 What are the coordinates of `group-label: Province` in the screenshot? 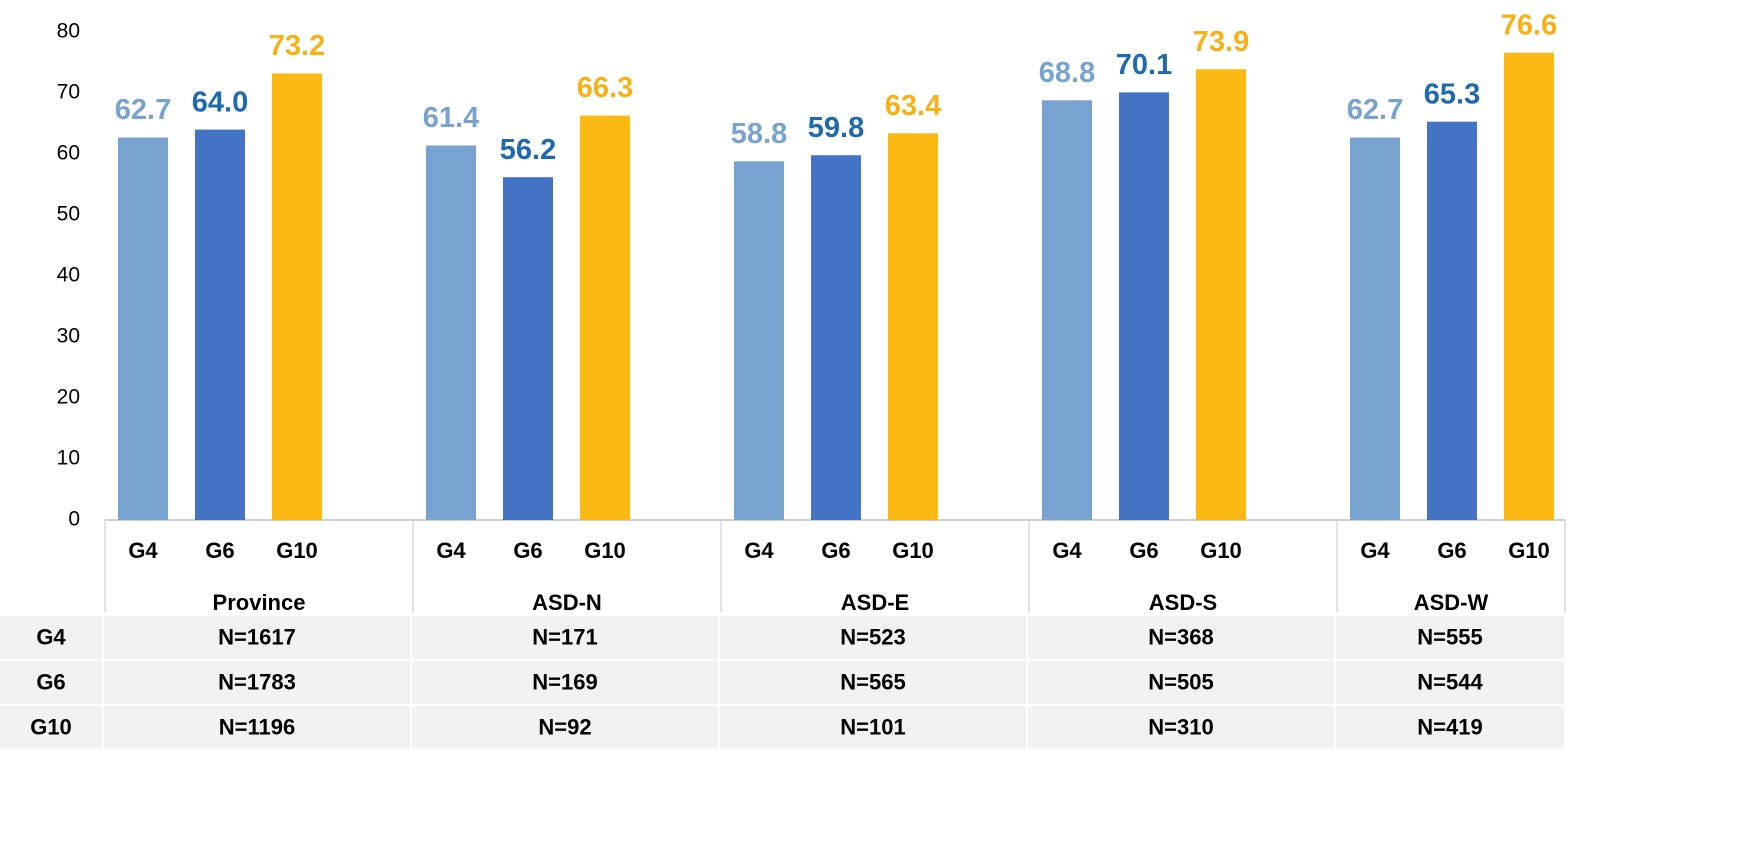 It's located at (259, 602).